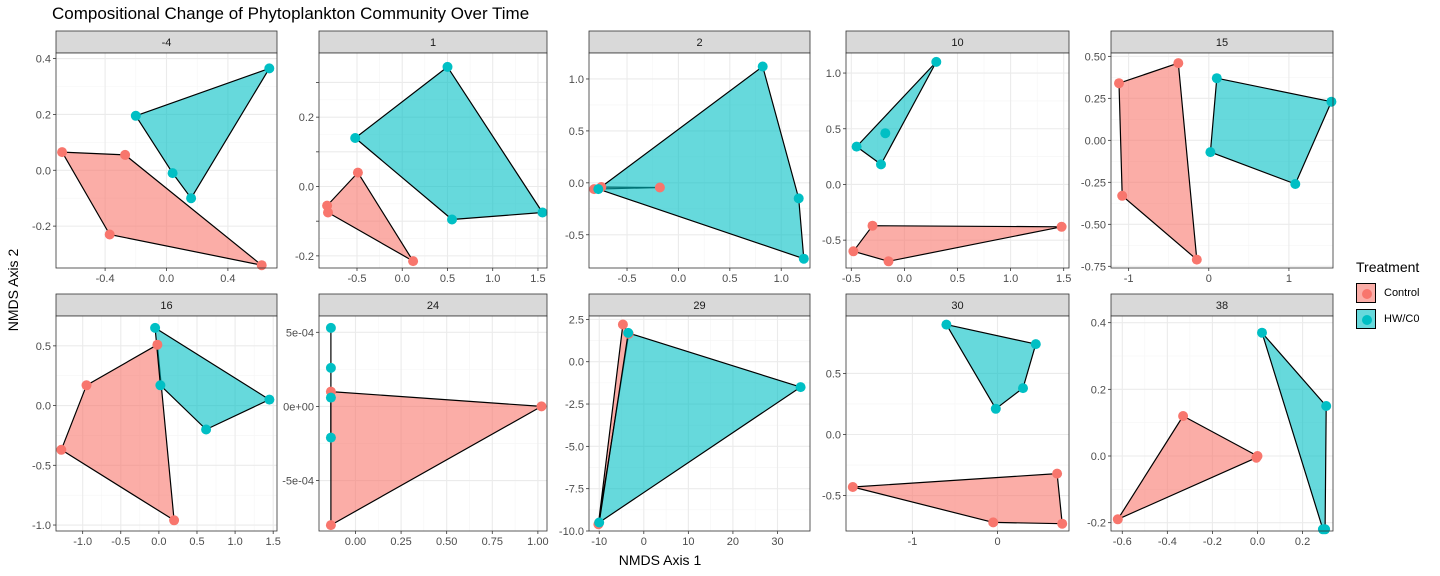  I want to click on panel-m4-xtick-label: 0.0, so click(166, 279).